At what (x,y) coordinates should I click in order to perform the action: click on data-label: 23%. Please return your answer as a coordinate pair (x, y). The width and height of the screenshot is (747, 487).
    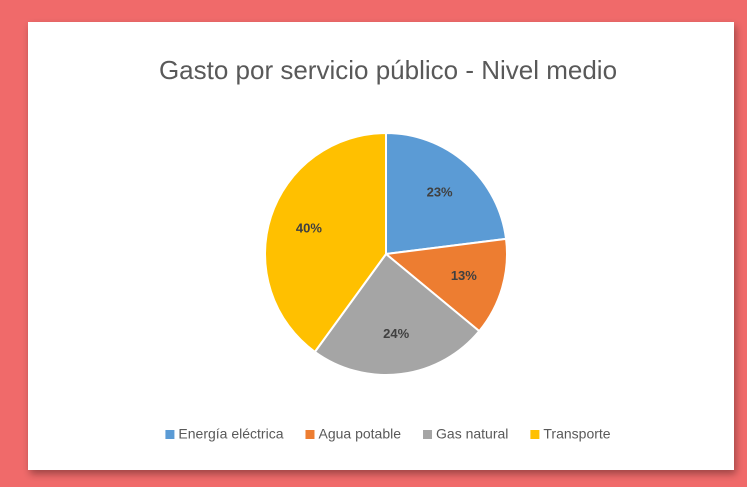
    Looking at the image, I should click on (440, 192).